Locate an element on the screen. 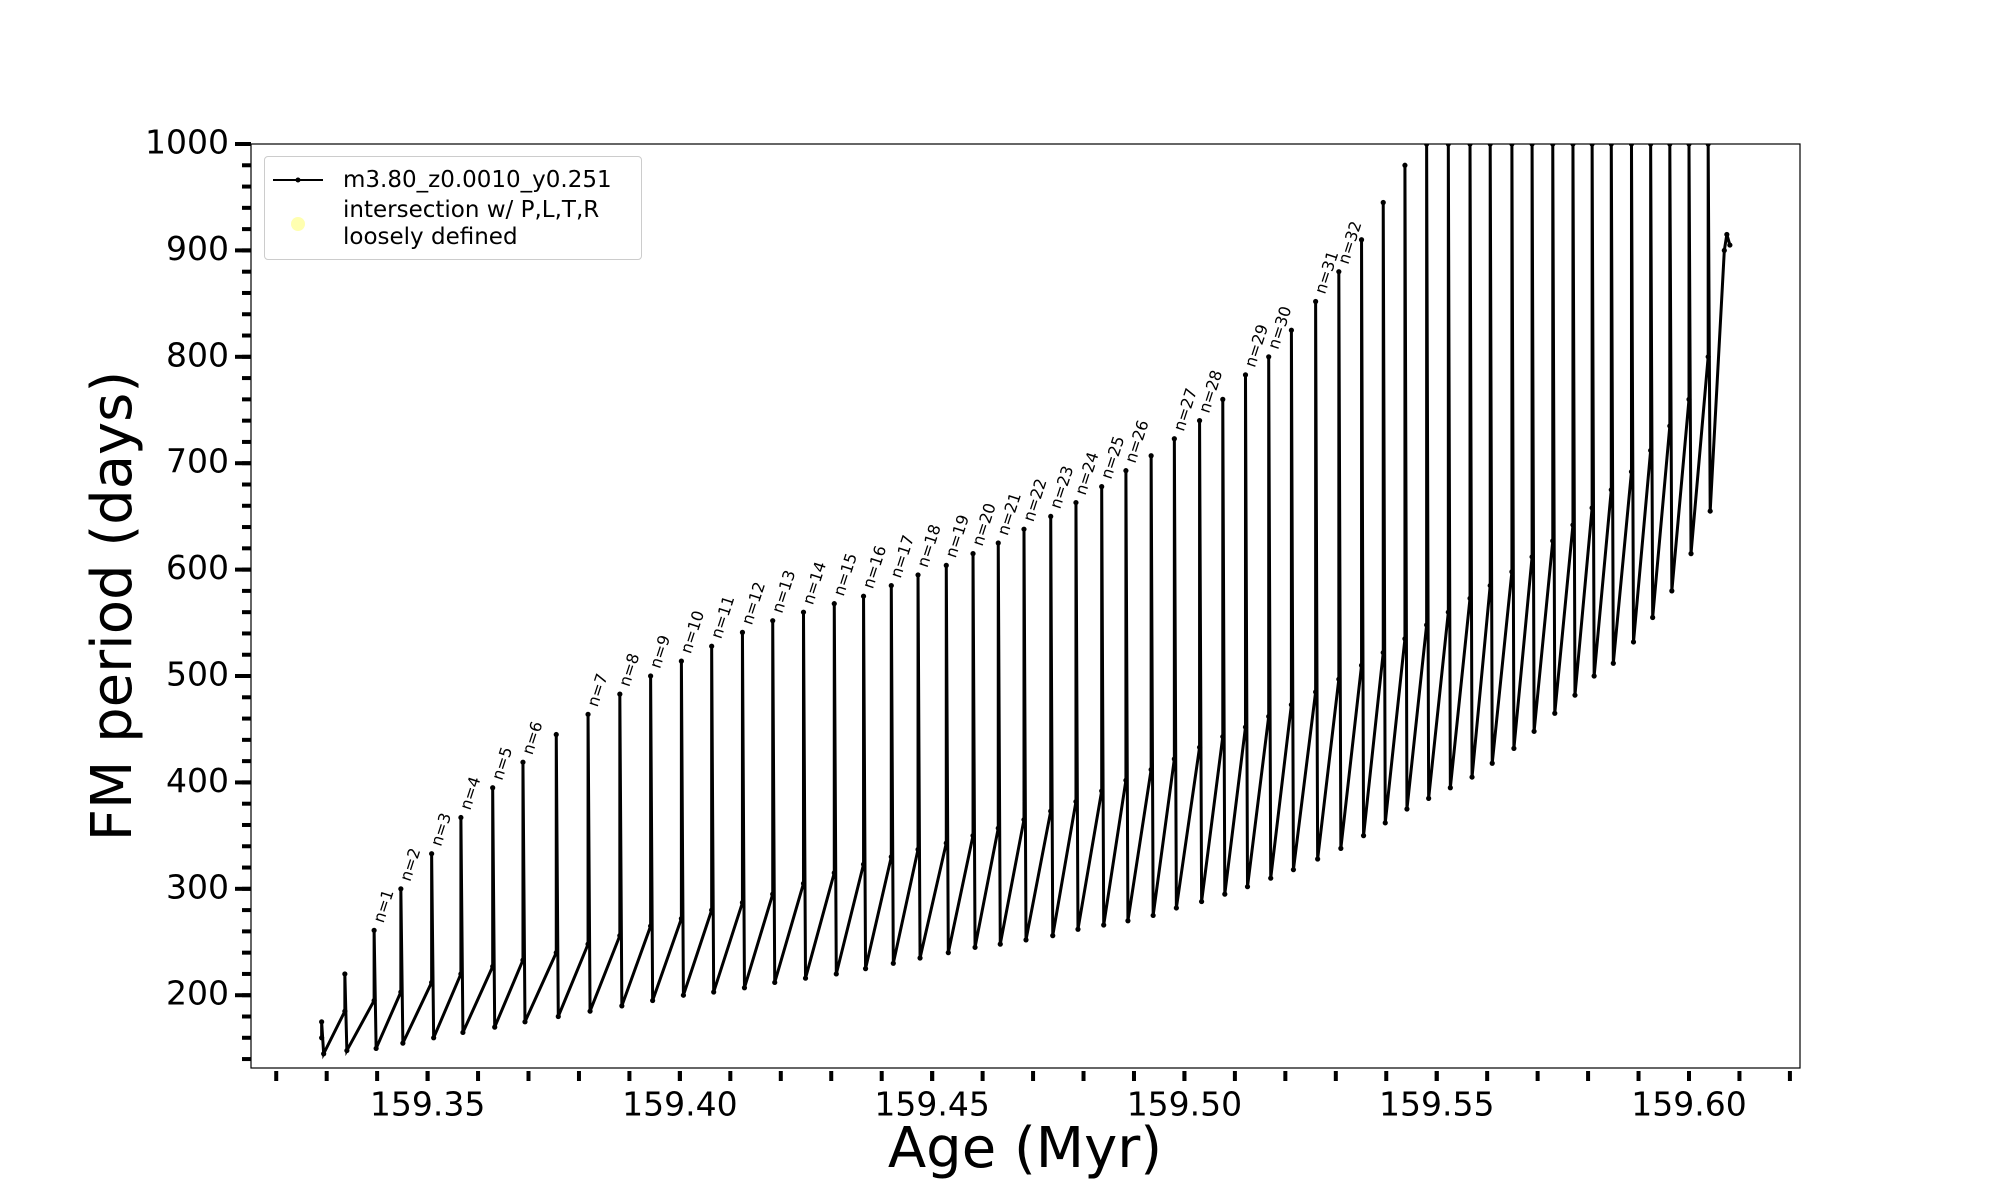 The image size is (2000, 1200). legend-symbol is located at coordinates (304, 180).